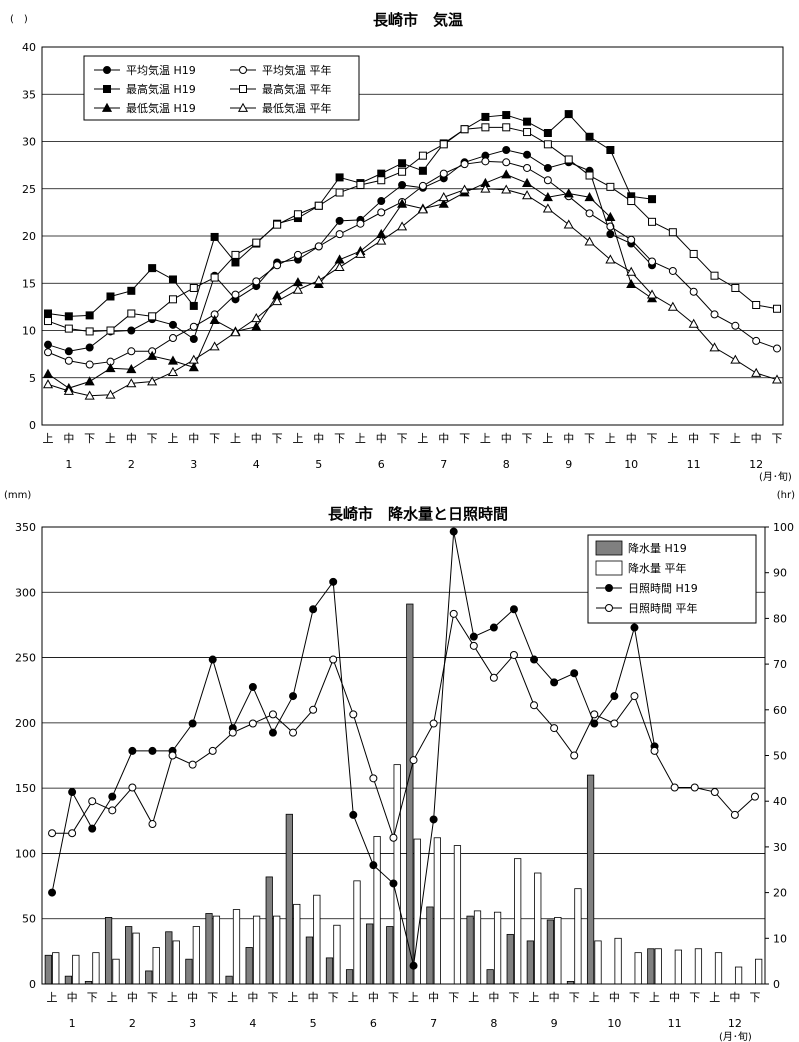  Describe the element at coordinates (17, 495) in the screenshot. I see `precipitation-y-unit: (mm)` at that location.